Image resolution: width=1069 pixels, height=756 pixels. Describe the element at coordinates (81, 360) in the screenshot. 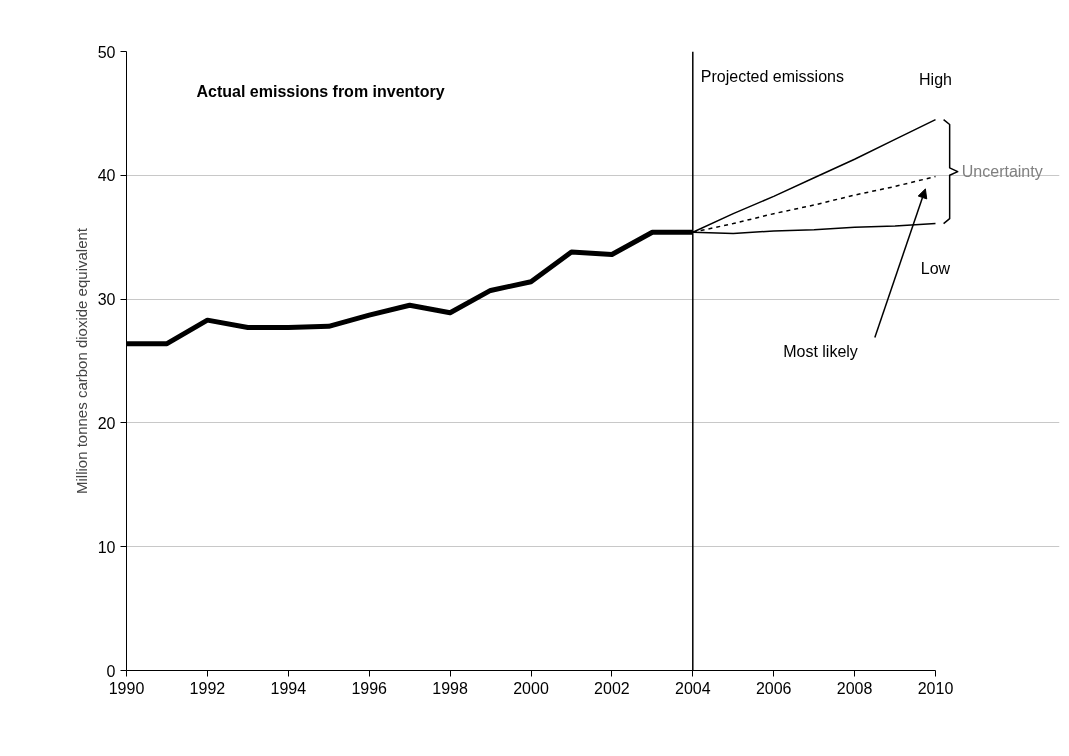

I see `y-axis-title: Million tonnes carbon dioxide equivalent` at that location.